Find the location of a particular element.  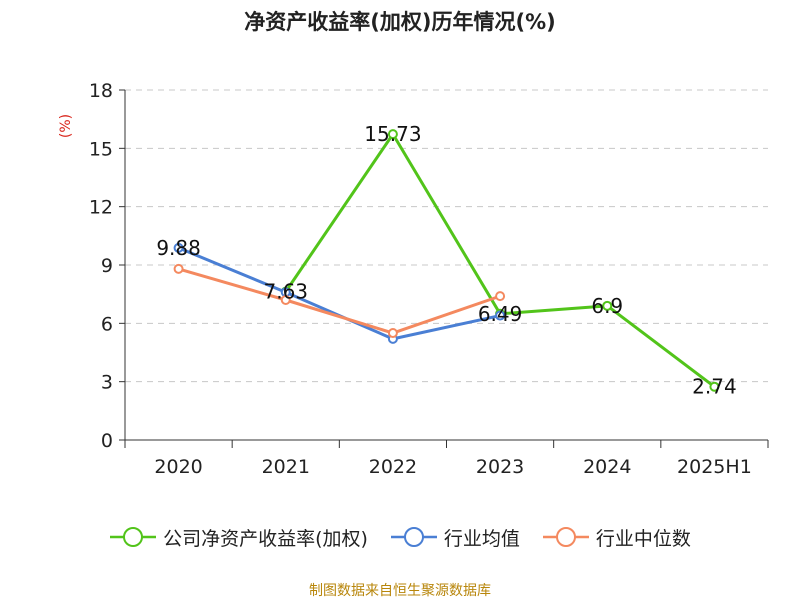

data-label: 9.88 is located at coordinates (178, 248).